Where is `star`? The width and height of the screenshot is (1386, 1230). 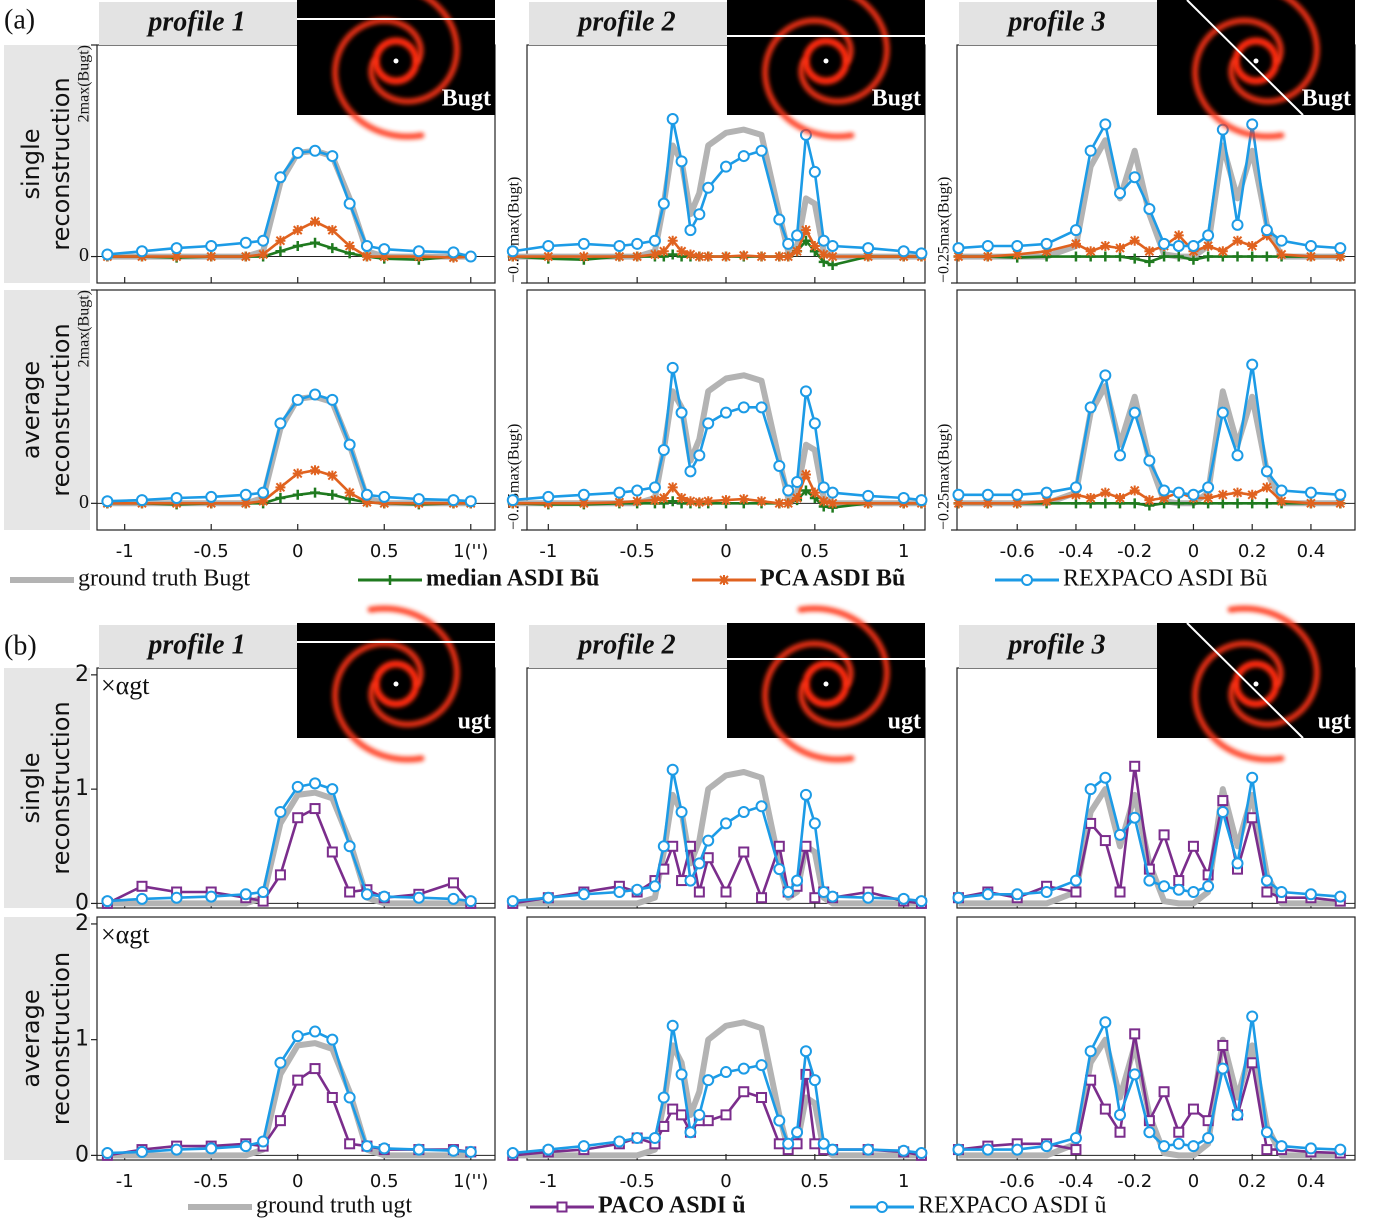 star is located at coordinates (826, 61).